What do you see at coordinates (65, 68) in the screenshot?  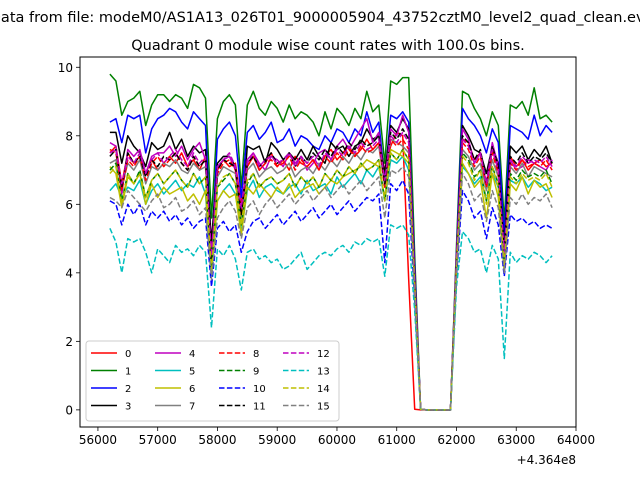 I see `y-tick-label: 10` at bounding box center [65, 68].